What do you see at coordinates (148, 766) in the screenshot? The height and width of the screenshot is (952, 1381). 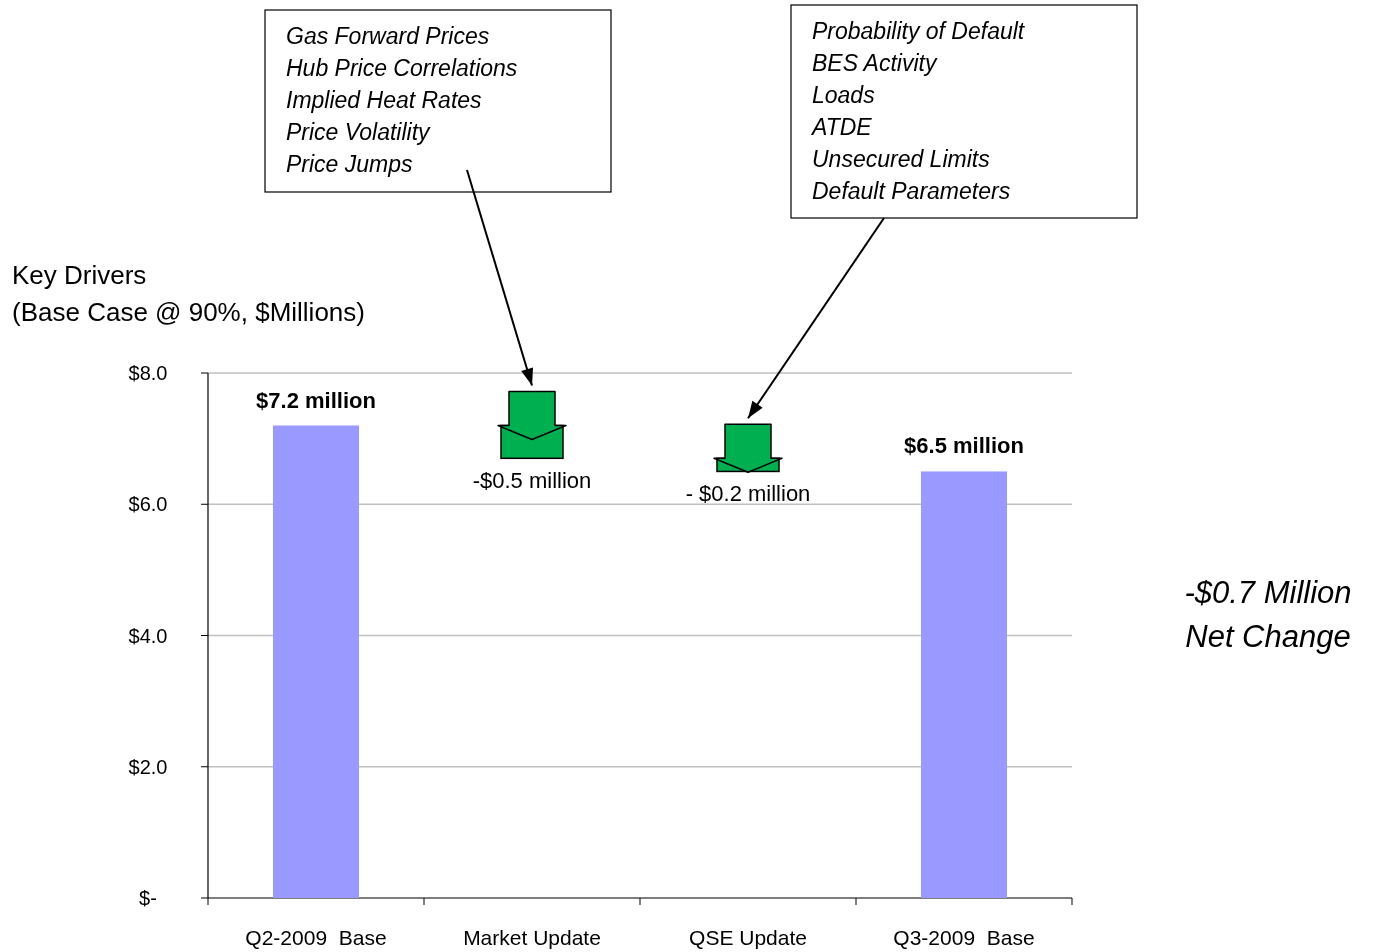 I see `y-tick-label: $2.0` at bounding box center [148, 766].